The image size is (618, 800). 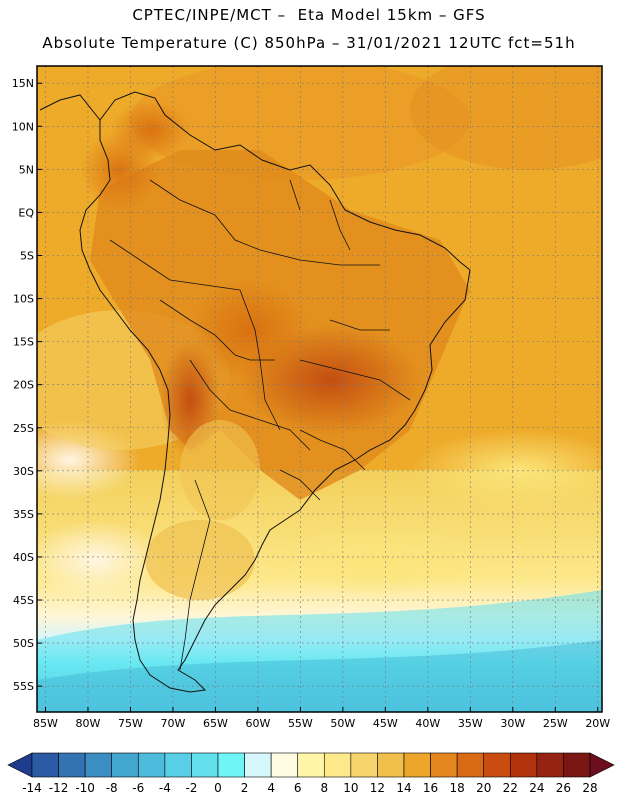 What do you see at coordinates (173, 723) in the screenshot?
I see `lon-tick-label: 70W` at bounding box center [173, 723].